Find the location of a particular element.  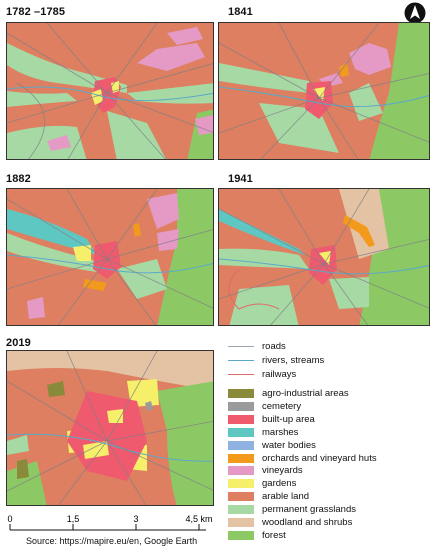

scale-bar: 0 1,5 3 4,5 km is located at coordinates (110, 522).